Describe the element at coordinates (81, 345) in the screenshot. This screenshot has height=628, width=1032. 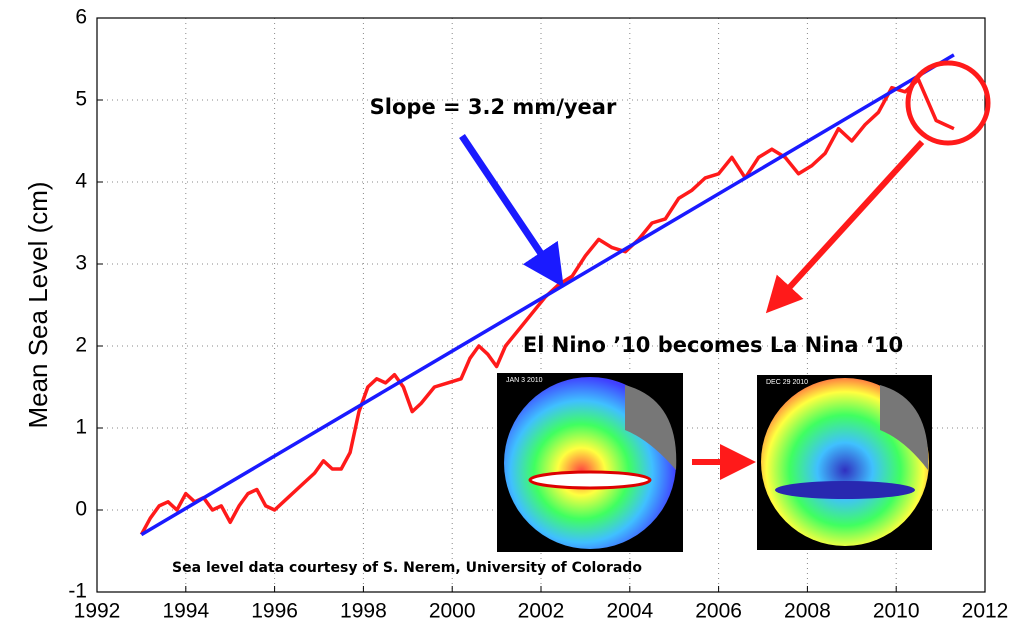
I see `y-tick-label: 2` at that location.